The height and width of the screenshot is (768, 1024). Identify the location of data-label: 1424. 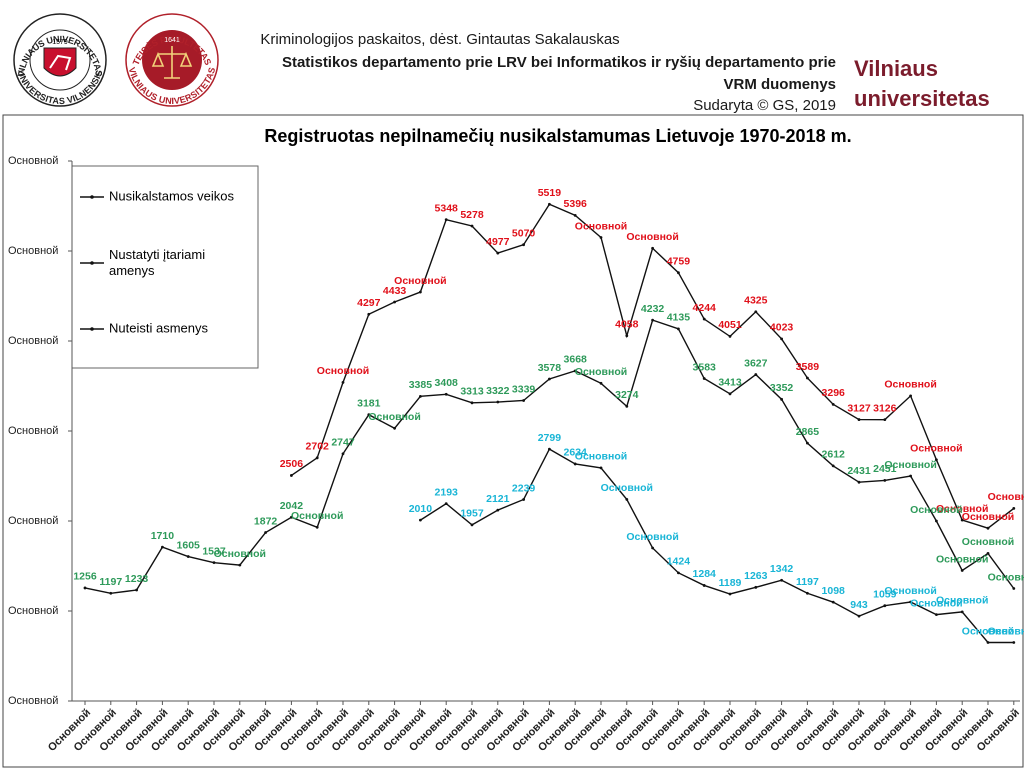
(679, 562).